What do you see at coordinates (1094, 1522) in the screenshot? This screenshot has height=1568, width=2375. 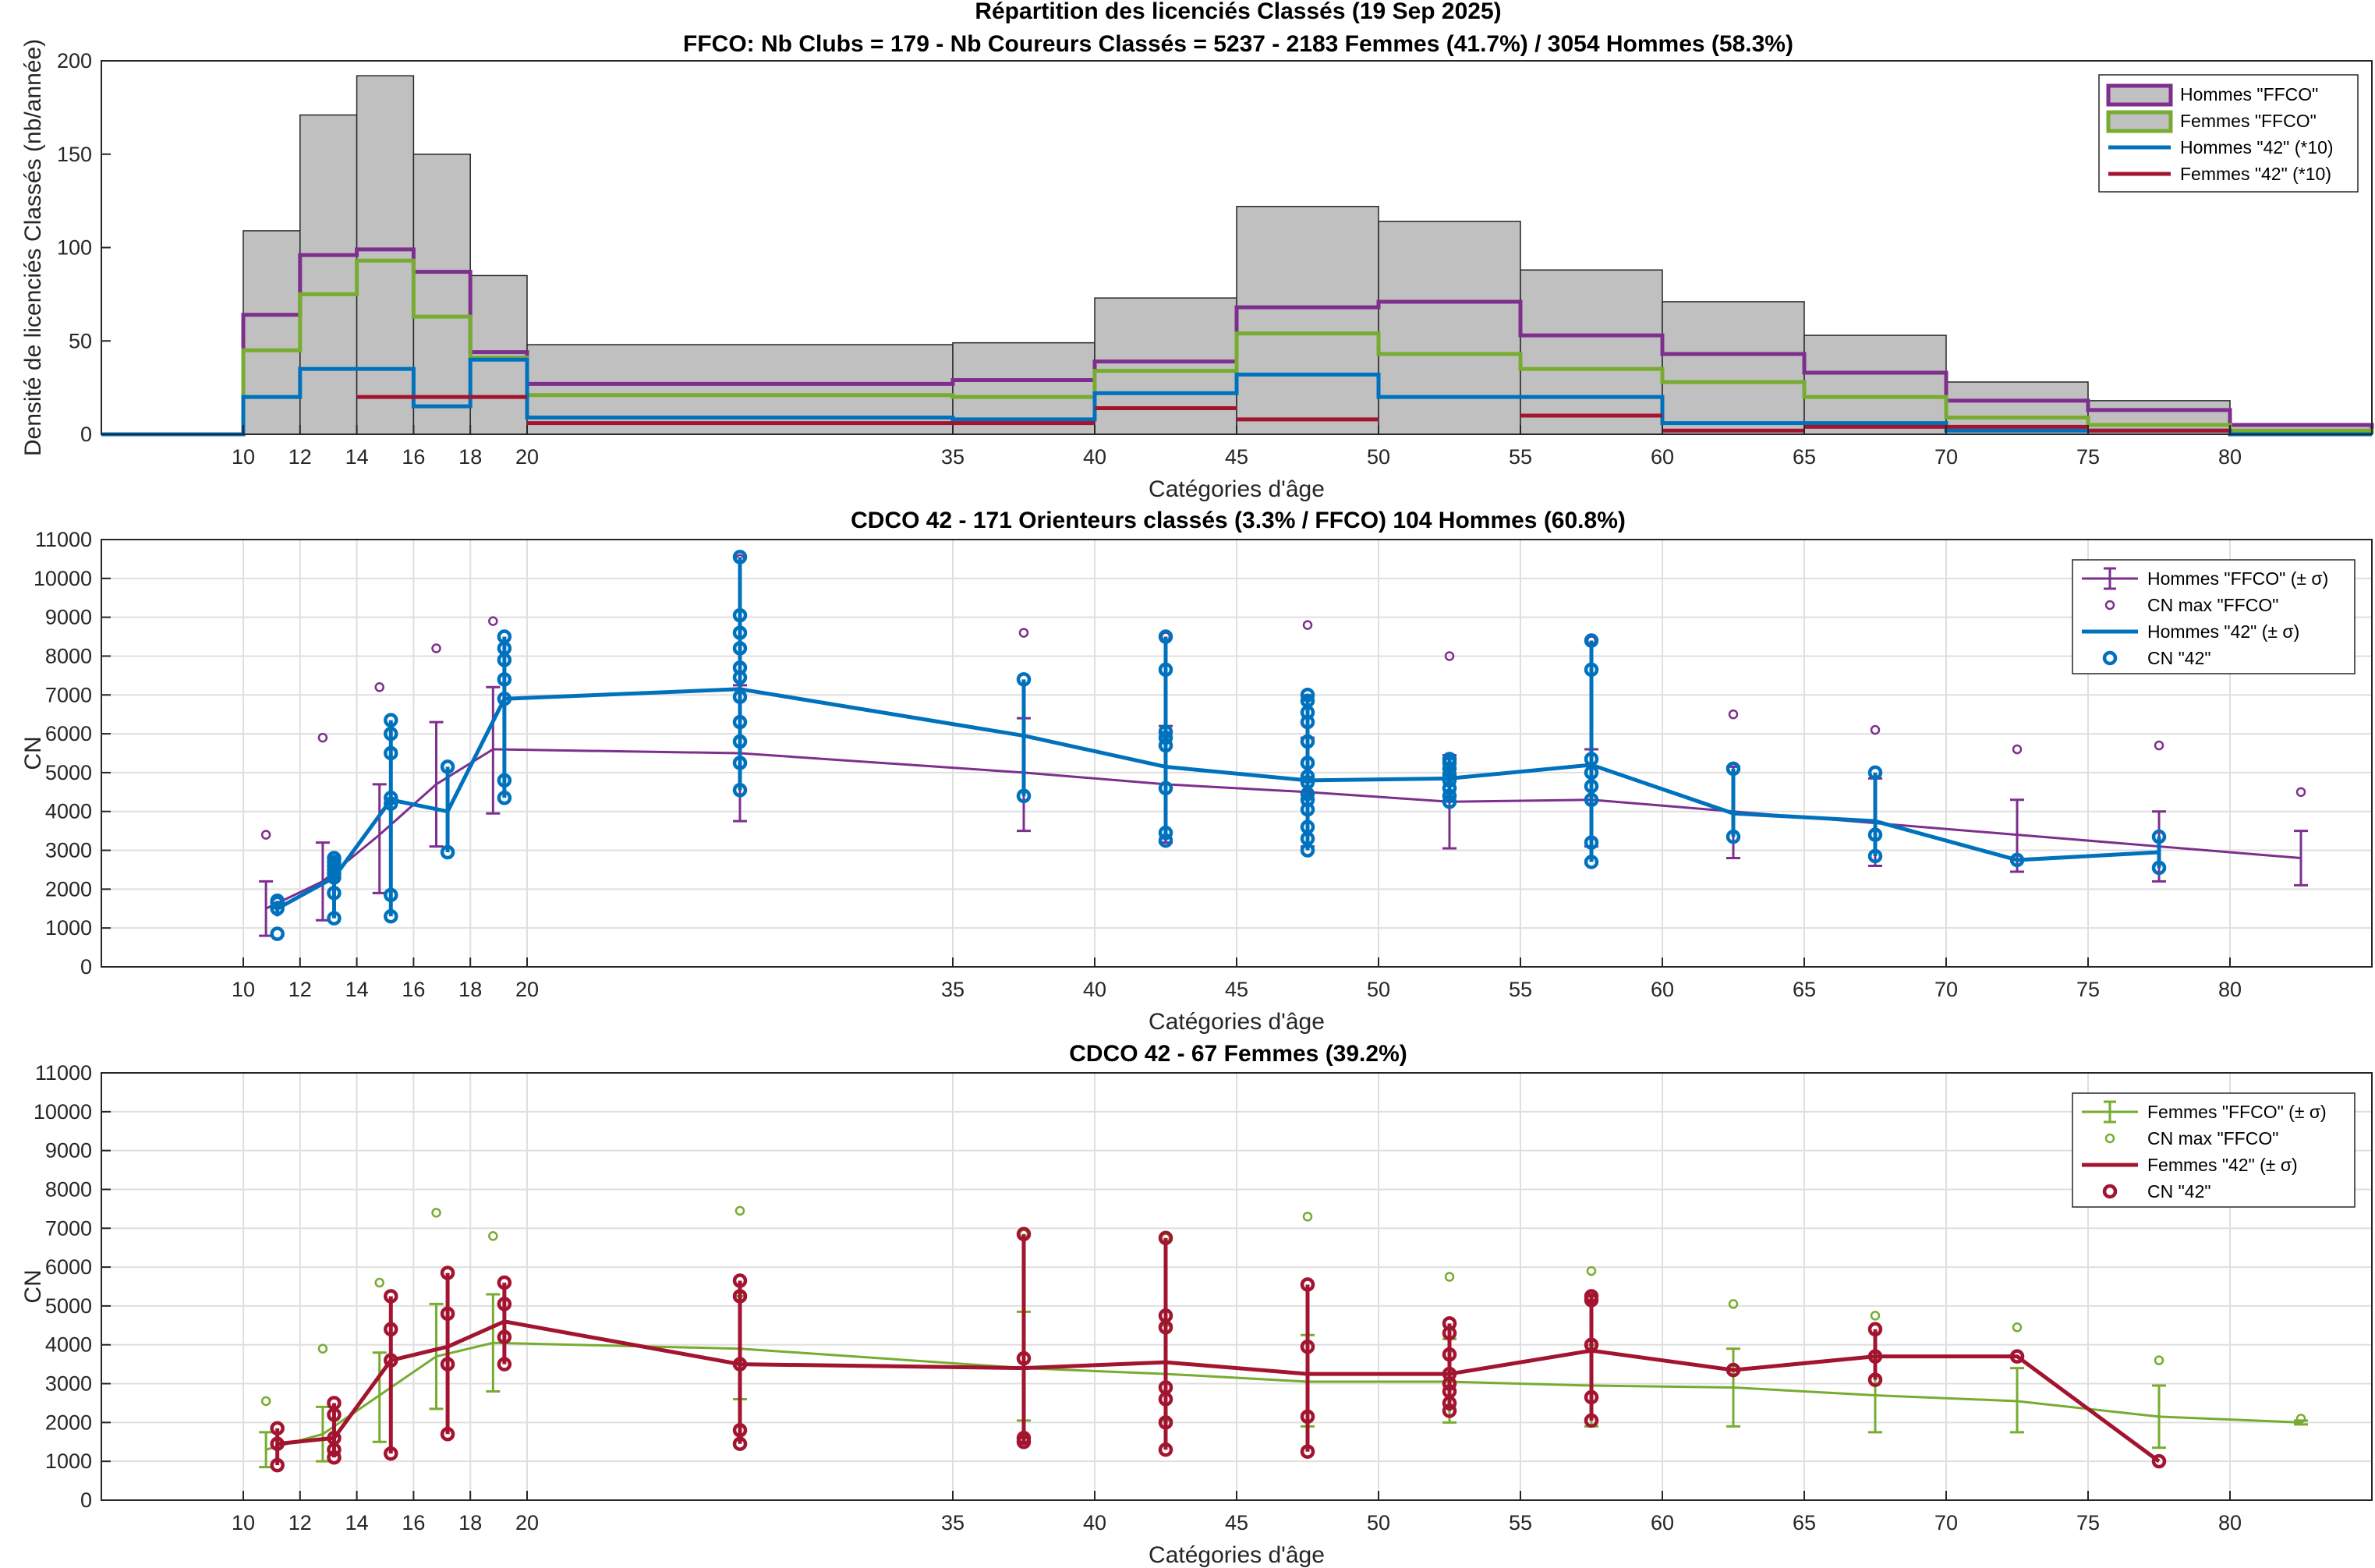 I see `x-tick-label: 40` at bounding box center [1094, 1522].